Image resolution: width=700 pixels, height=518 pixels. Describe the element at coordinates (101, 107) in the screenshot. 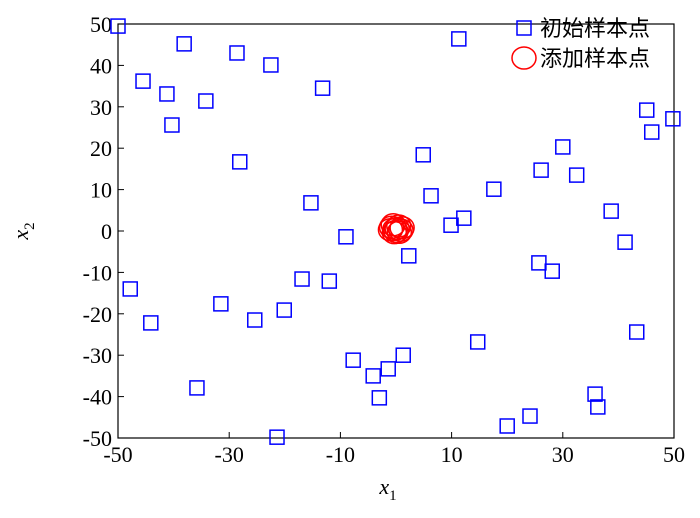

I see `y-tick-label: 30` at that location.